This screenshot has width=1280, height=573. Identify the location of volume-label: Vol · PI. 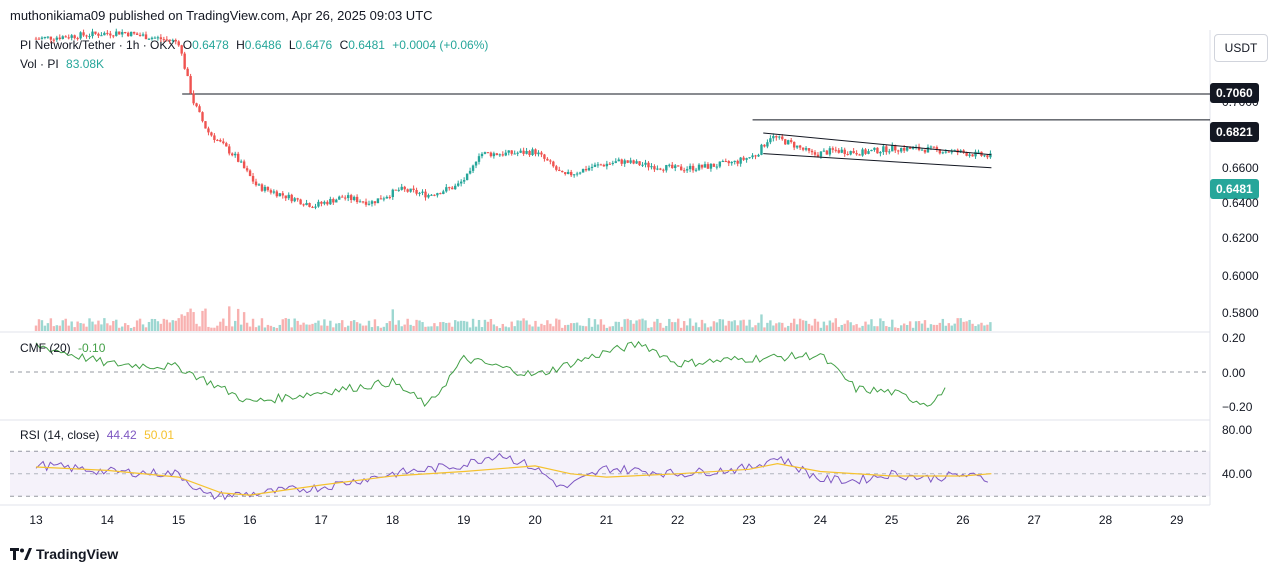
(39, 64).